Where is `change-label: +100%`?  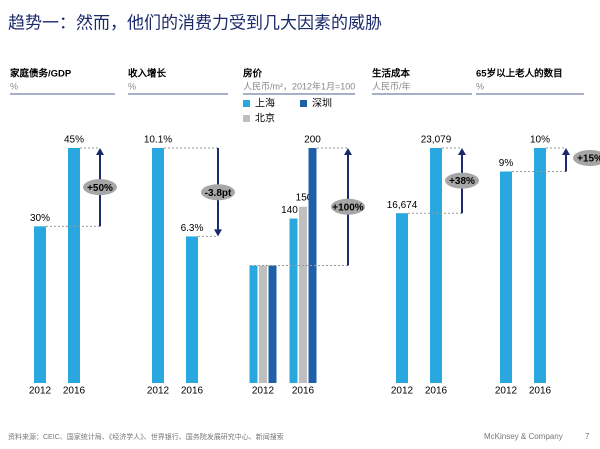 change-label: +100% is located at coordinates (348, 207).